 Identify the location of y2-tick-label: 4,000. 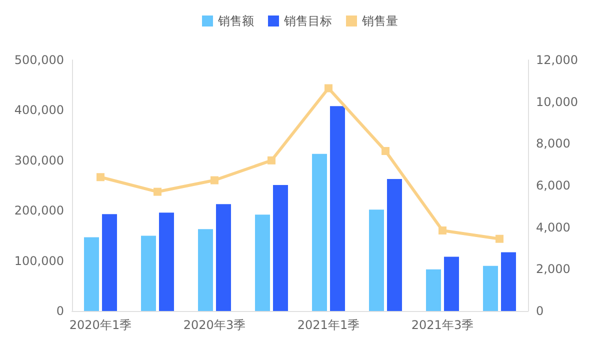
(553, 227).